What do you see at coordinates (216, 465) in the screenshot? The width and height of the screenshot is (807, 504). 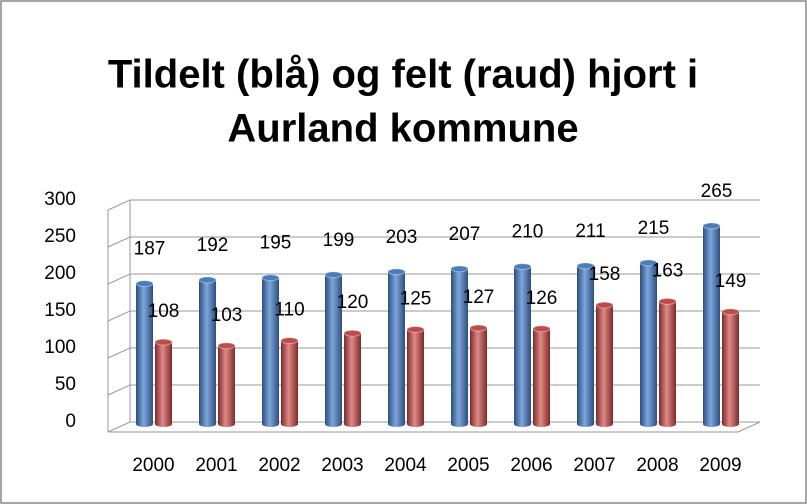 I see `x-tick-label: 2001` at bounding box center [216, 465].